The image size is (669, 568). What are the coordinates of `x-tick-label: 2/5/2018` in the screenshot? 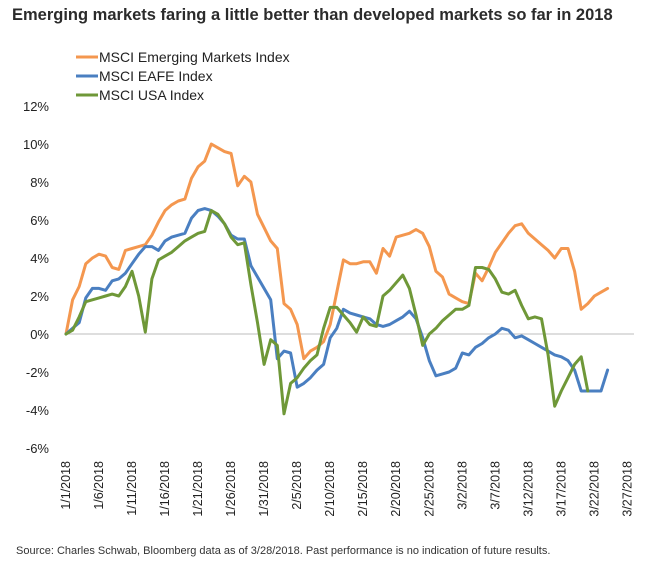 It's located at (297, 485).